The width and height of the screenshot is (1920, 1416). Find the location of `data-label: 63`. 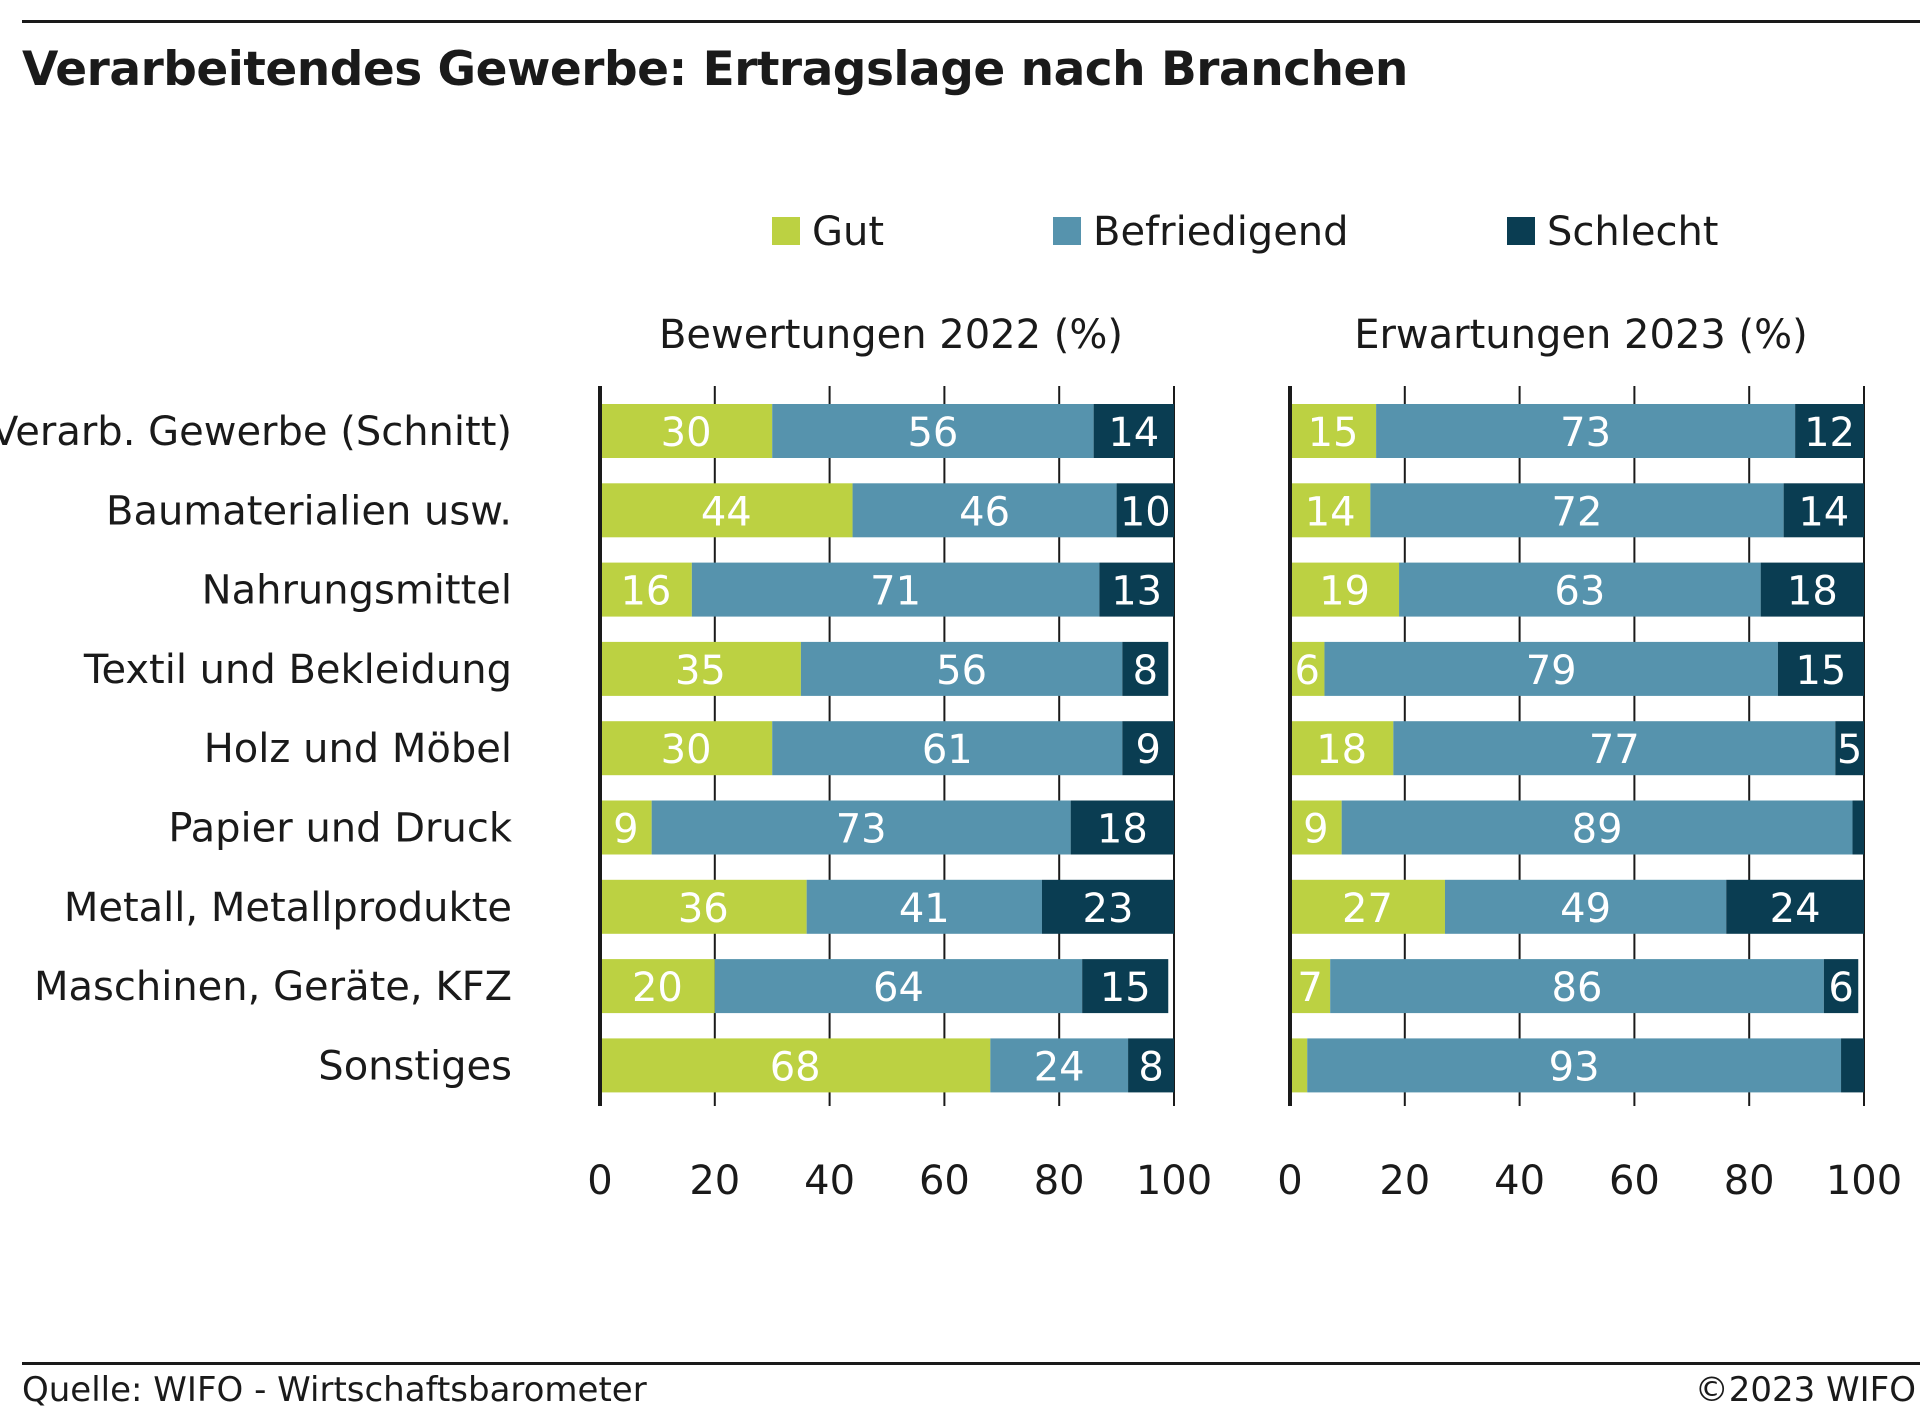

data-label: 63 is located at coordinates (1579, 592).